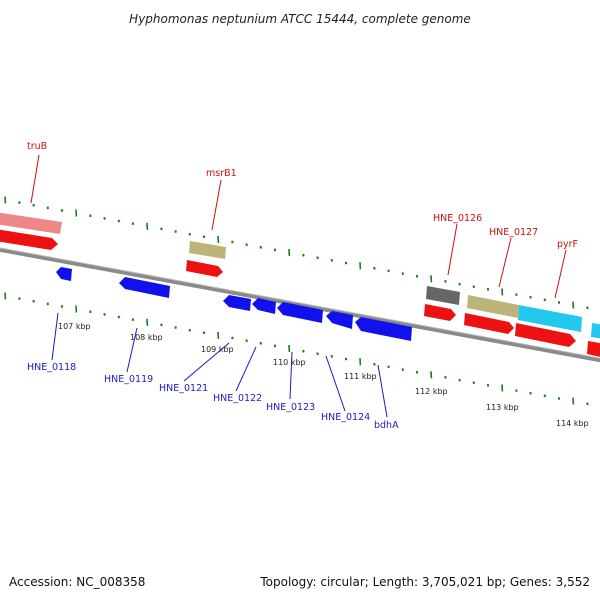 The height and width of the screenshot is (600, 600). I want to click on HNE_0124-cds-arrow, so click(339, 320).